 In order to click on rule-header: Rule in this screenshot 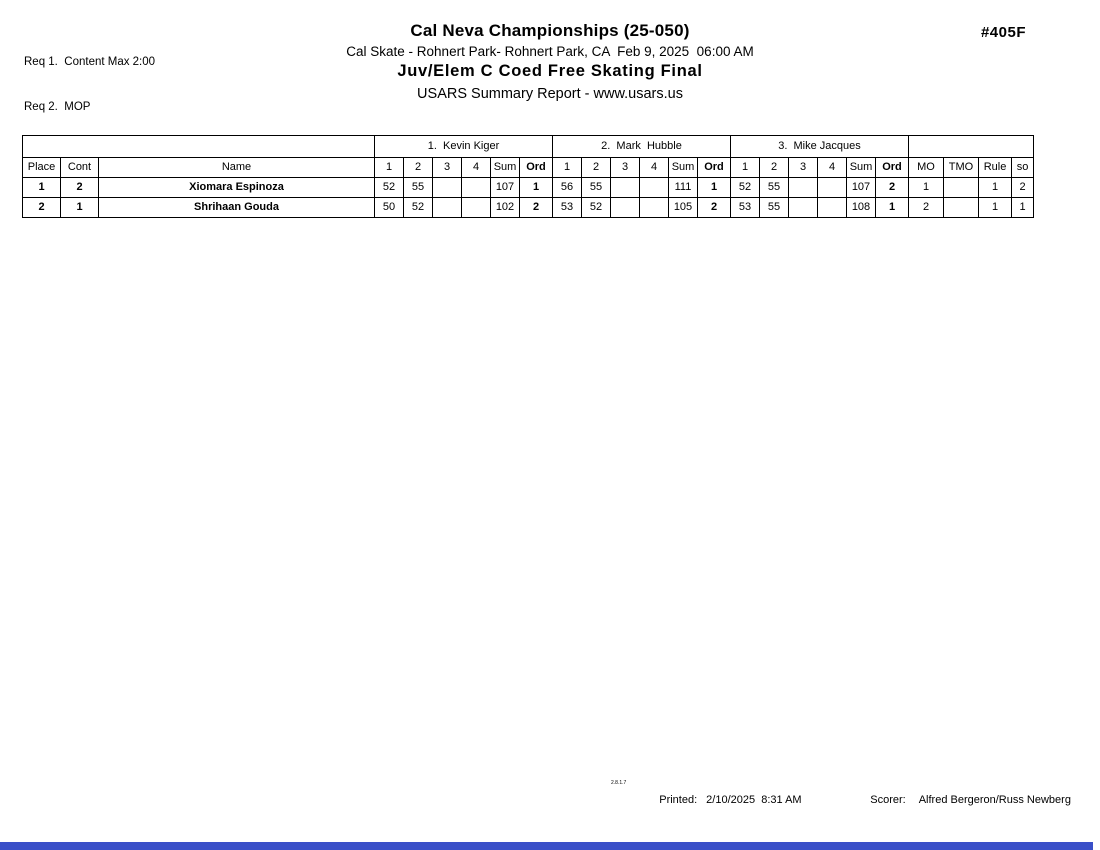, I will do `click(995, 167)`.